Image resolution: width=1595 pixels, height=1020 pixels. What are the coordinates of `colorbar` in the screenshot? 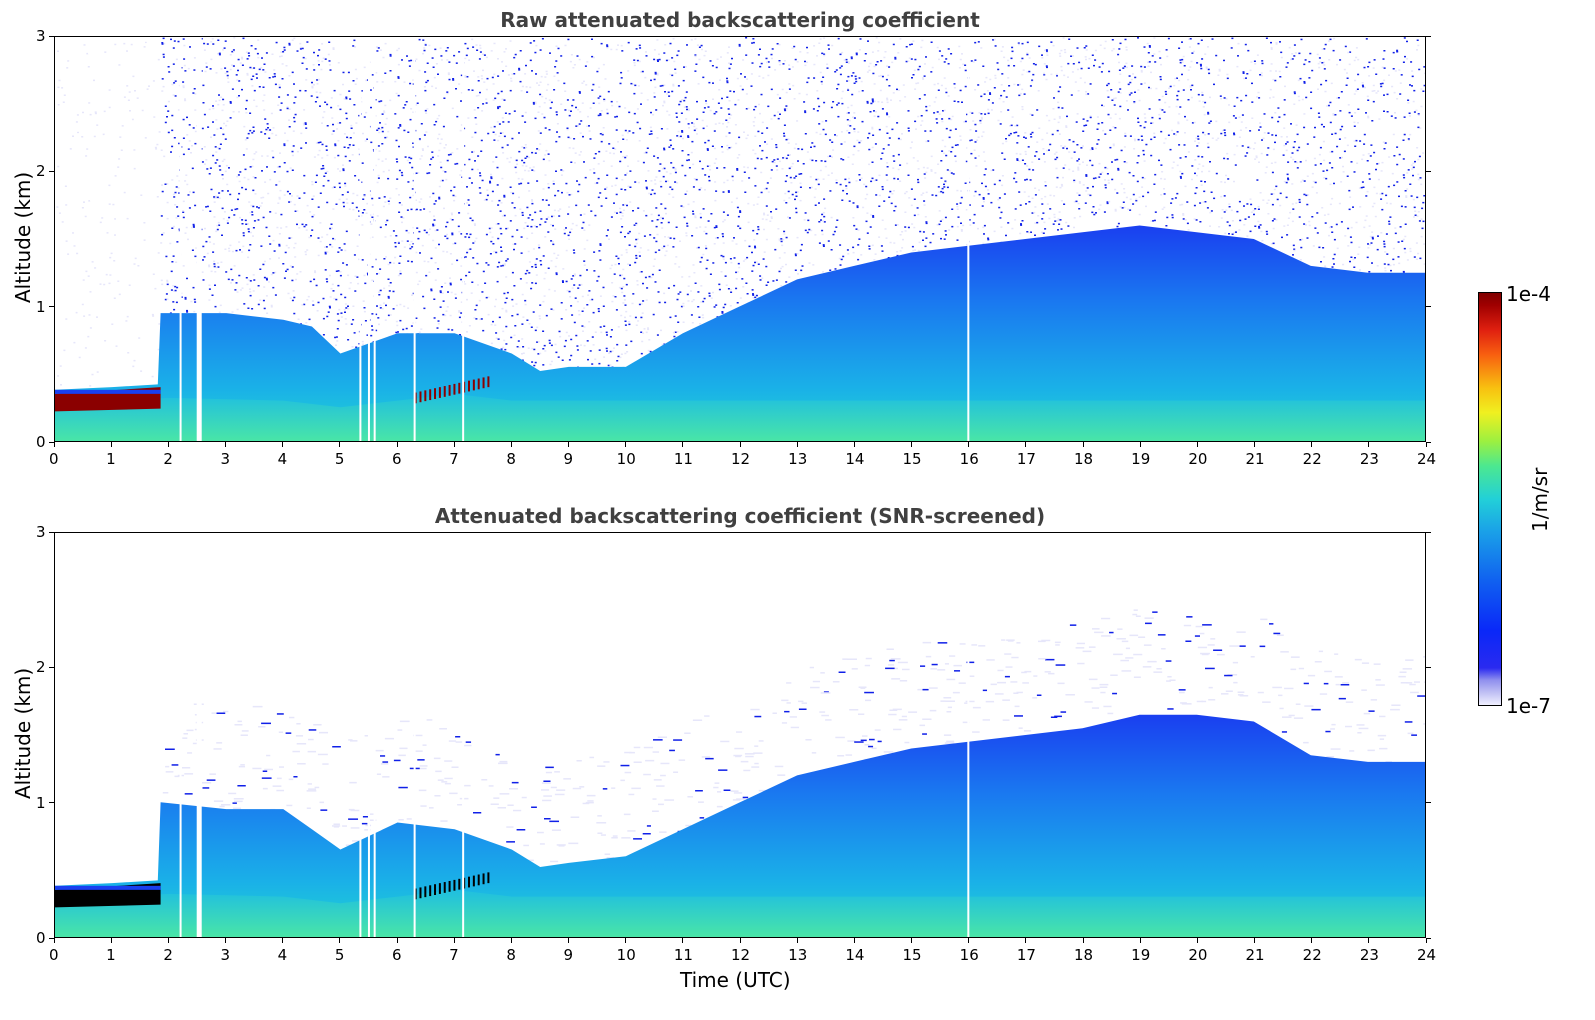 It's located at (1490, 499).